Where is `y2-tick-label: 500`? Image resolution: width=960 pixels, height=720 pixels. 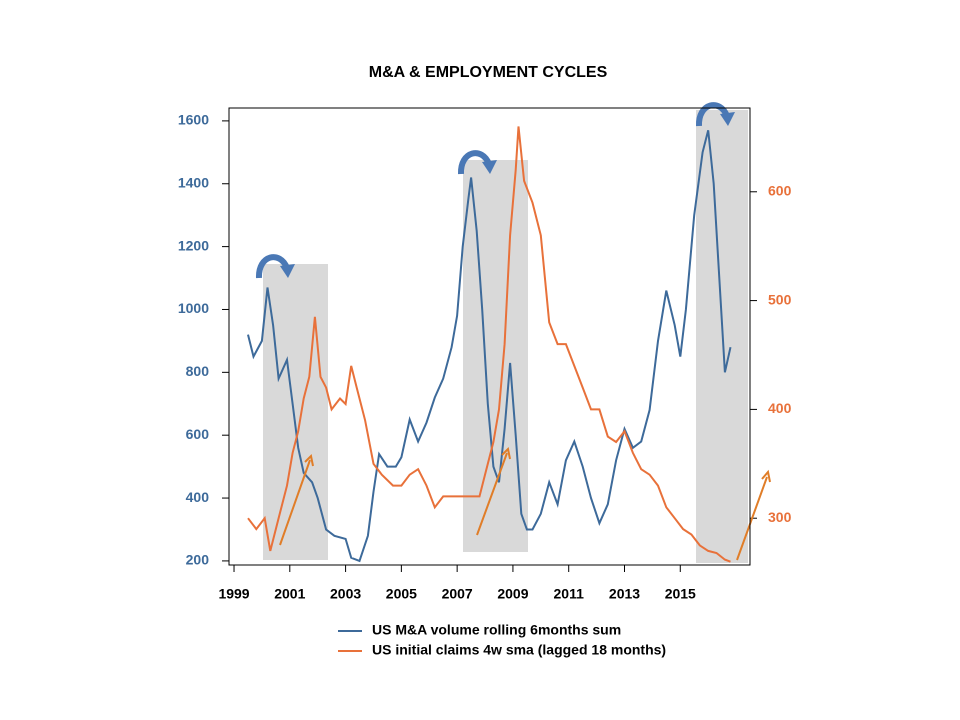 y2-tick-label: 500 is located at coordinates (780, 299).